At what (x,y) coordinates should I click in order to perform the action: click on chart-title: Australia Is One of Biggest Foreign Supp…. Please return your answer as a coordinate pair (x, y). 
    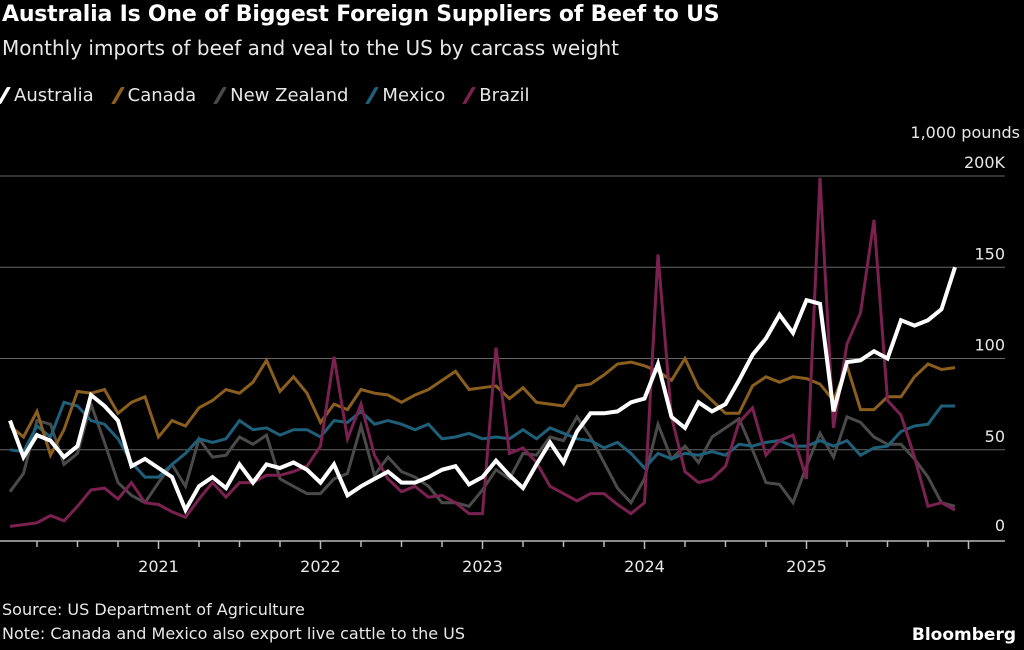
    Looking at the image, I should click on (361, 14).